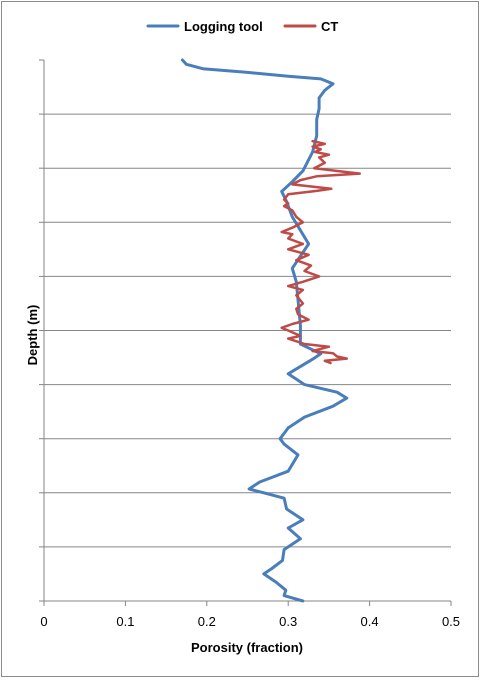 This screenshot has height=680, width=482. I want to click on legend-label-ct: CT, so click(329, 26).